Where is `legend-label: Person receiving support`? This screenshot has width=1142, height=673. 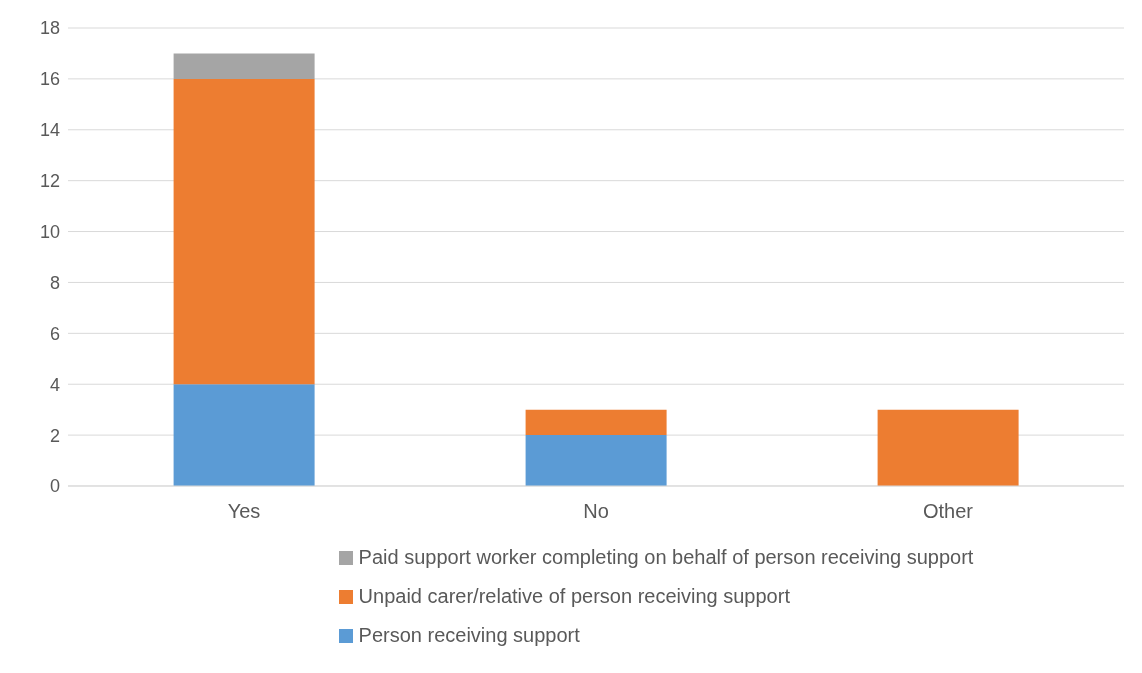
legend-label: Person receiving support is located at coordinates (469, 635).